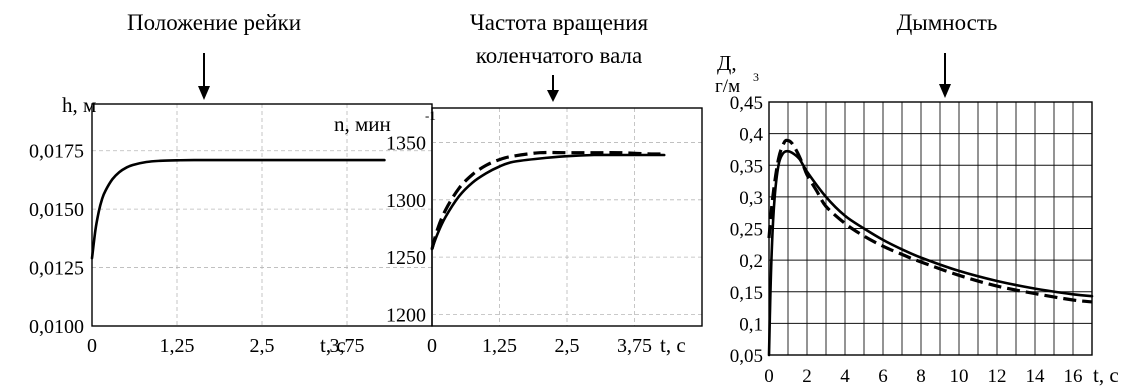 The image size is (1128, 390). I want to click on y-axis-label-superscript: 3, so click(756, 77).